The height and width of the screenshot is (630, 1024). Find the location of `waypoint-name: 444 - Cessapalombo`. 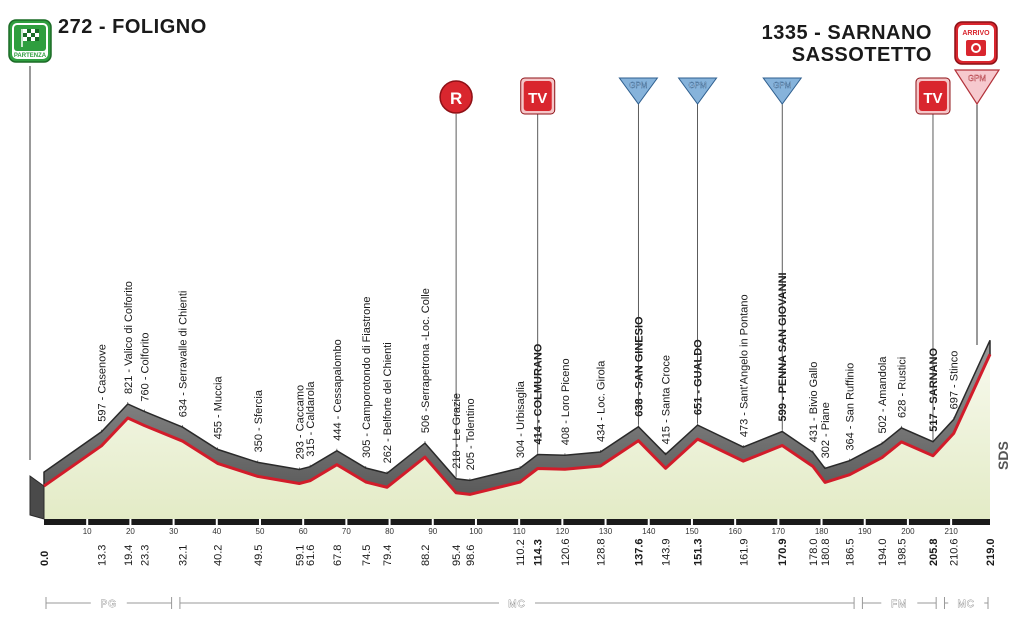

waypoint-name: 444 - Cessapalombo is located at coordinates (338, 390).